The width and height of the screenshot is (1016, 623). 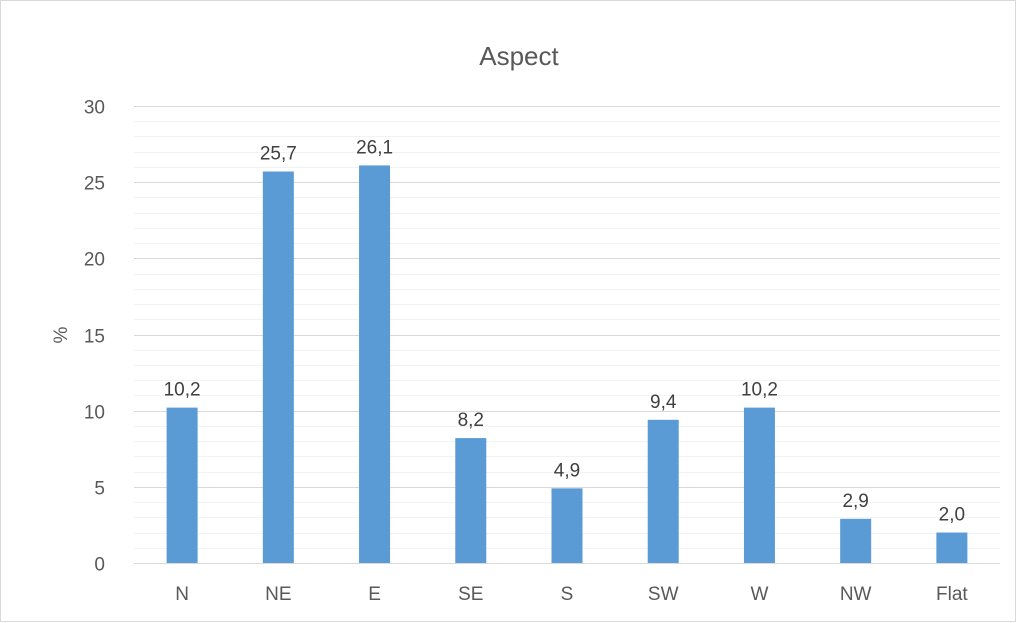 I want to click on bar-e, so click(x=375, y=364).